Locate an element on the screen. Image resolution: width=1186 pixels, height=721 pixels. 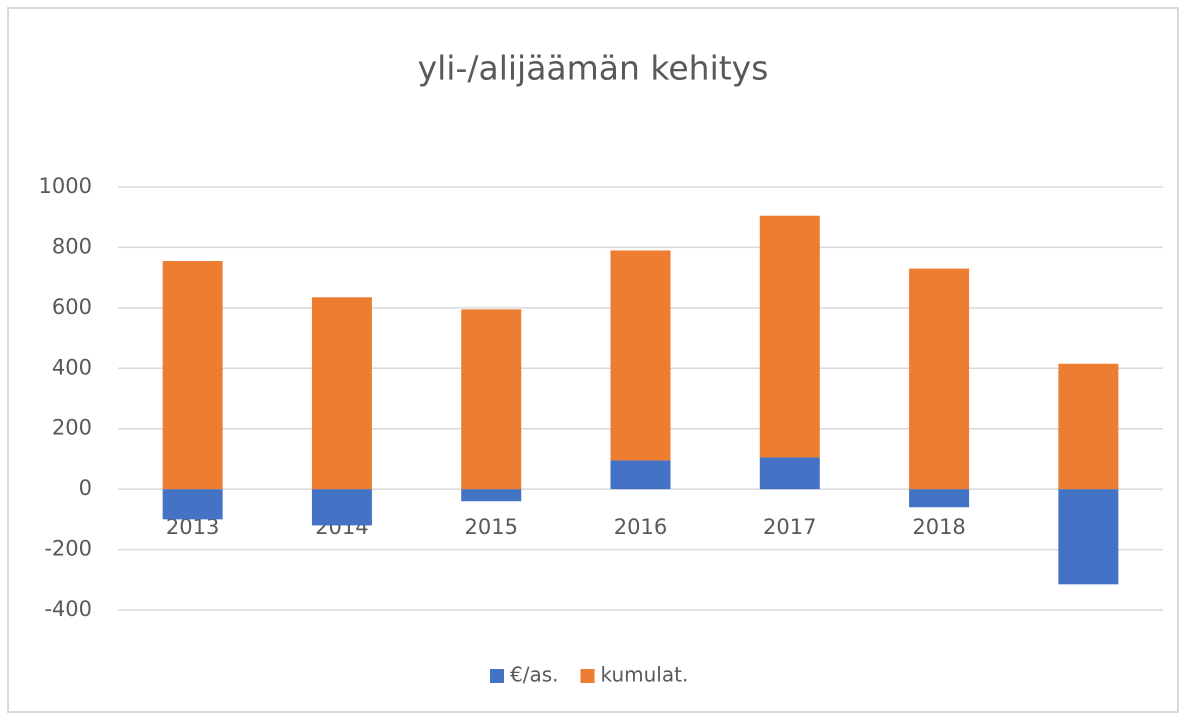
x-tick-label: 2018 is located at coordinates (938, 527).